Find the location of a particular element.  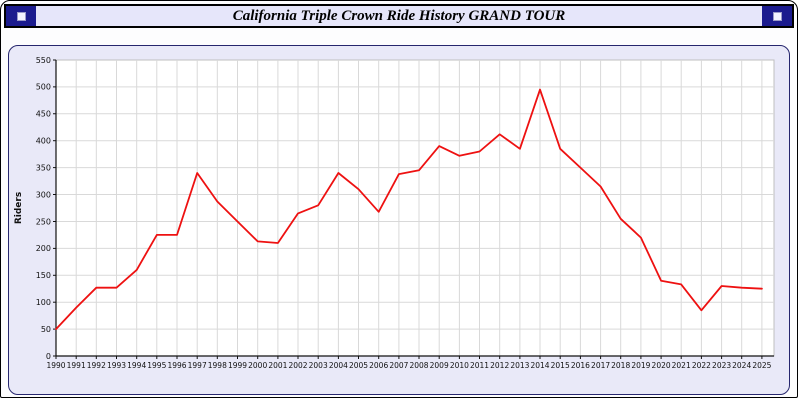

svg-text: 2015 is located at coordinates (560, 365).